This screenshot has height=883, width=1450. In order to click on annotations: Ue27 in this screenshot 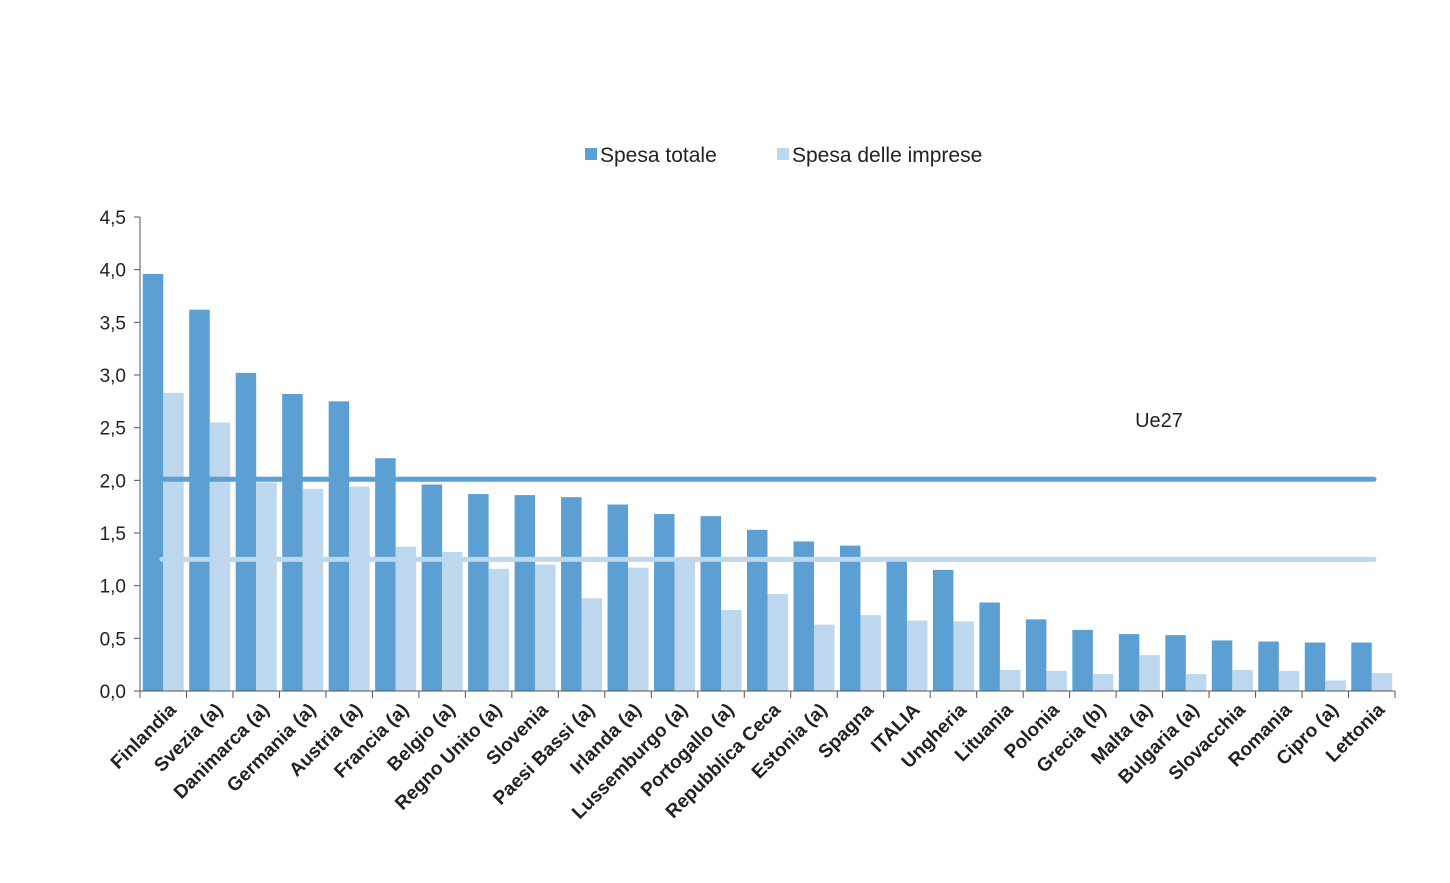, I will do `click(1159, 421)`.